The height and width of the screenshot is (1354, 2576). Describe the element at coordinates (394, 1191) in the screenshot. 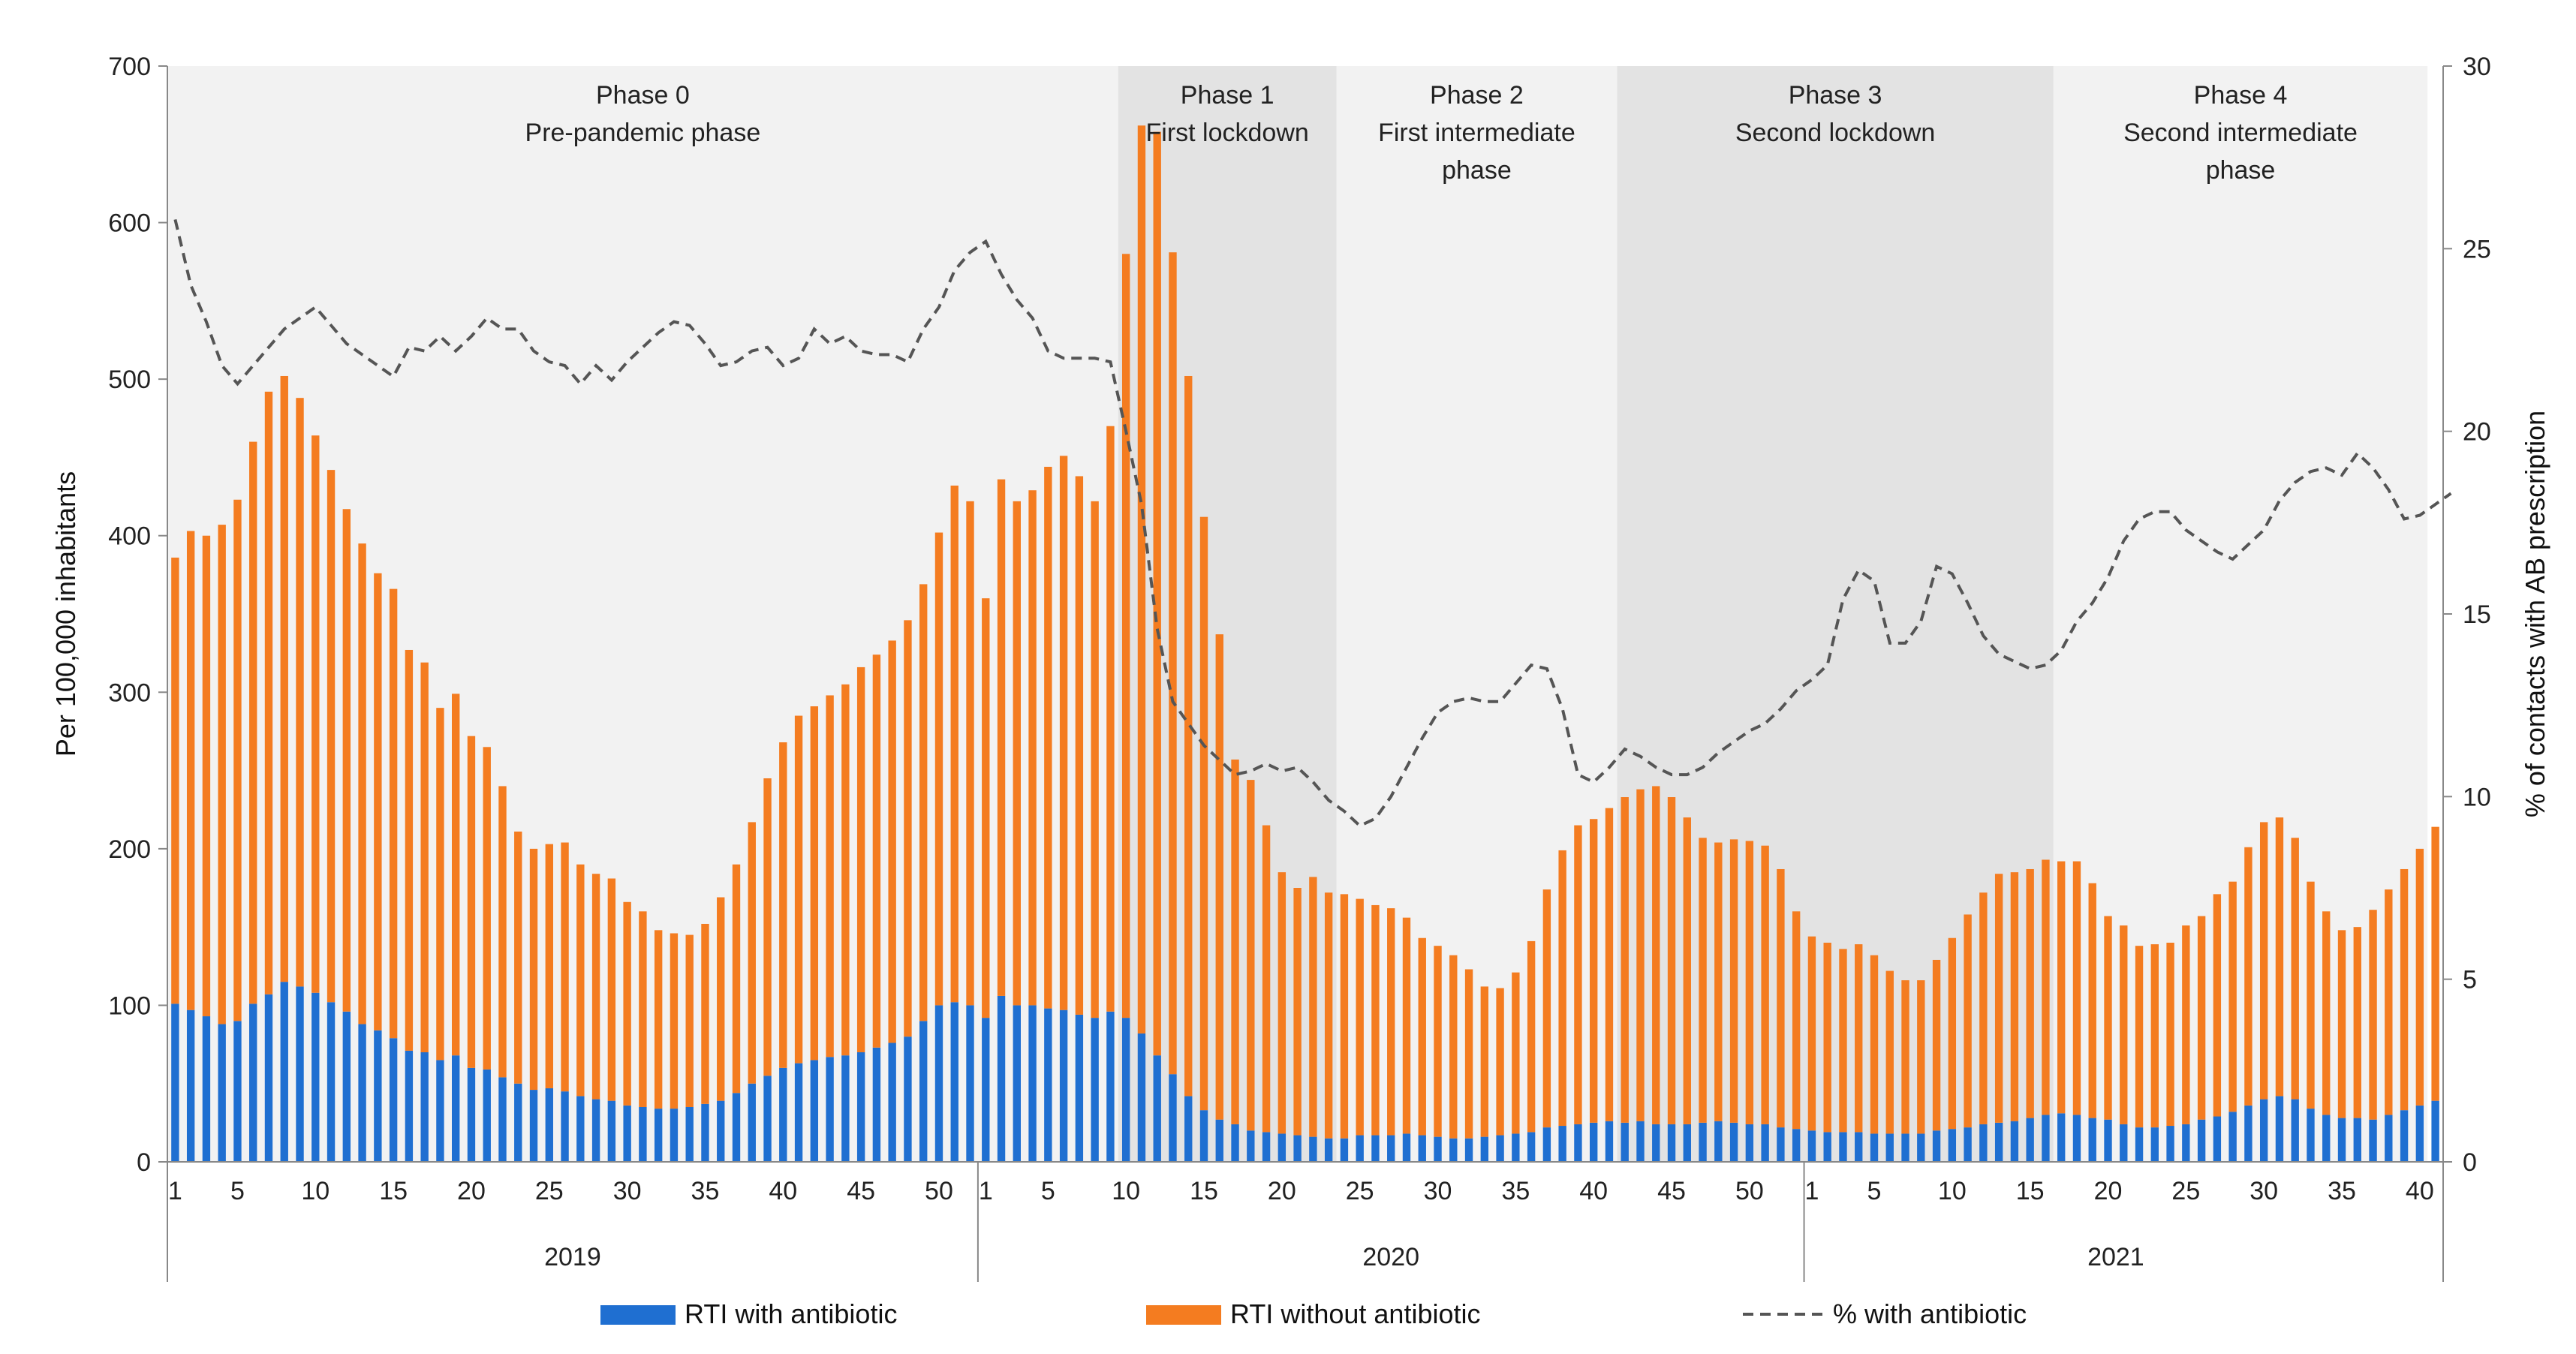

I see `x-tick-label-2019-15: 15` at that location.